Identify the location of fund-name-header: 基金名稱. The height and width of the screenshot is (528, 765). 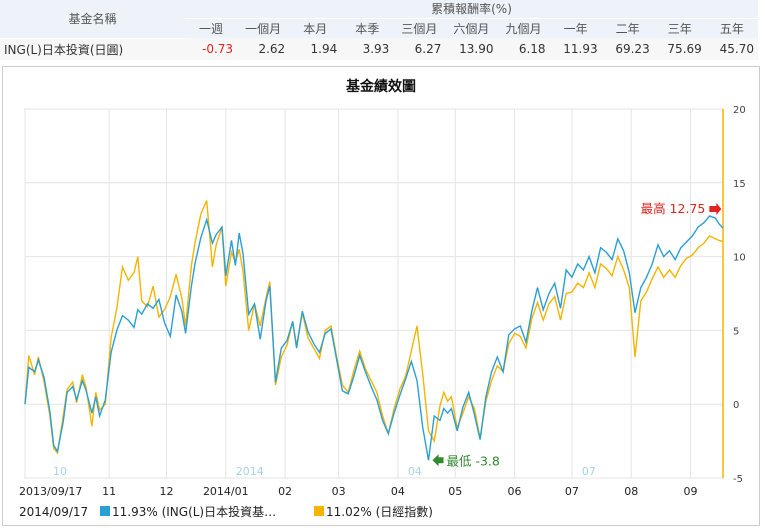
(92, 19).